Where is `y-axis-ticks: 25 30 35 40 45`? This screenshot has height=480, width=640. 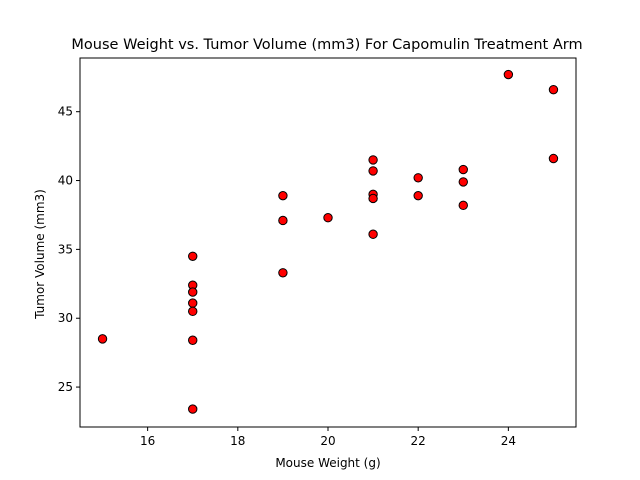
y-axis-ticks: 25 30 35 40 45 is located at coordinates (69, 249).